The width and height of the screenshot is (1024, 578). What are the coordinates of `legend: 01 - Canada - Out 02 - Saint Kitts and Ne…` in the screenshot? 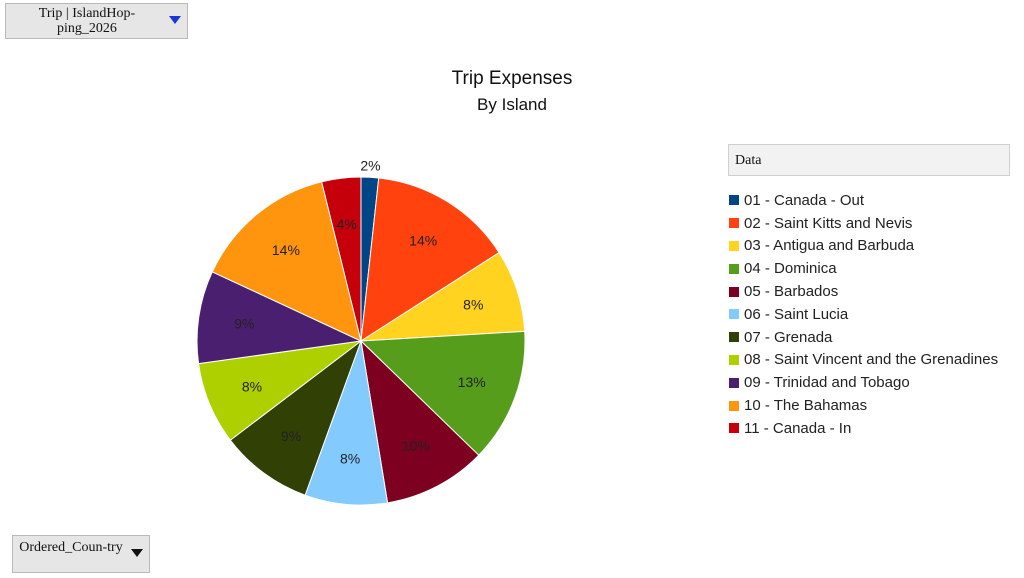 It's located at (863, 314).